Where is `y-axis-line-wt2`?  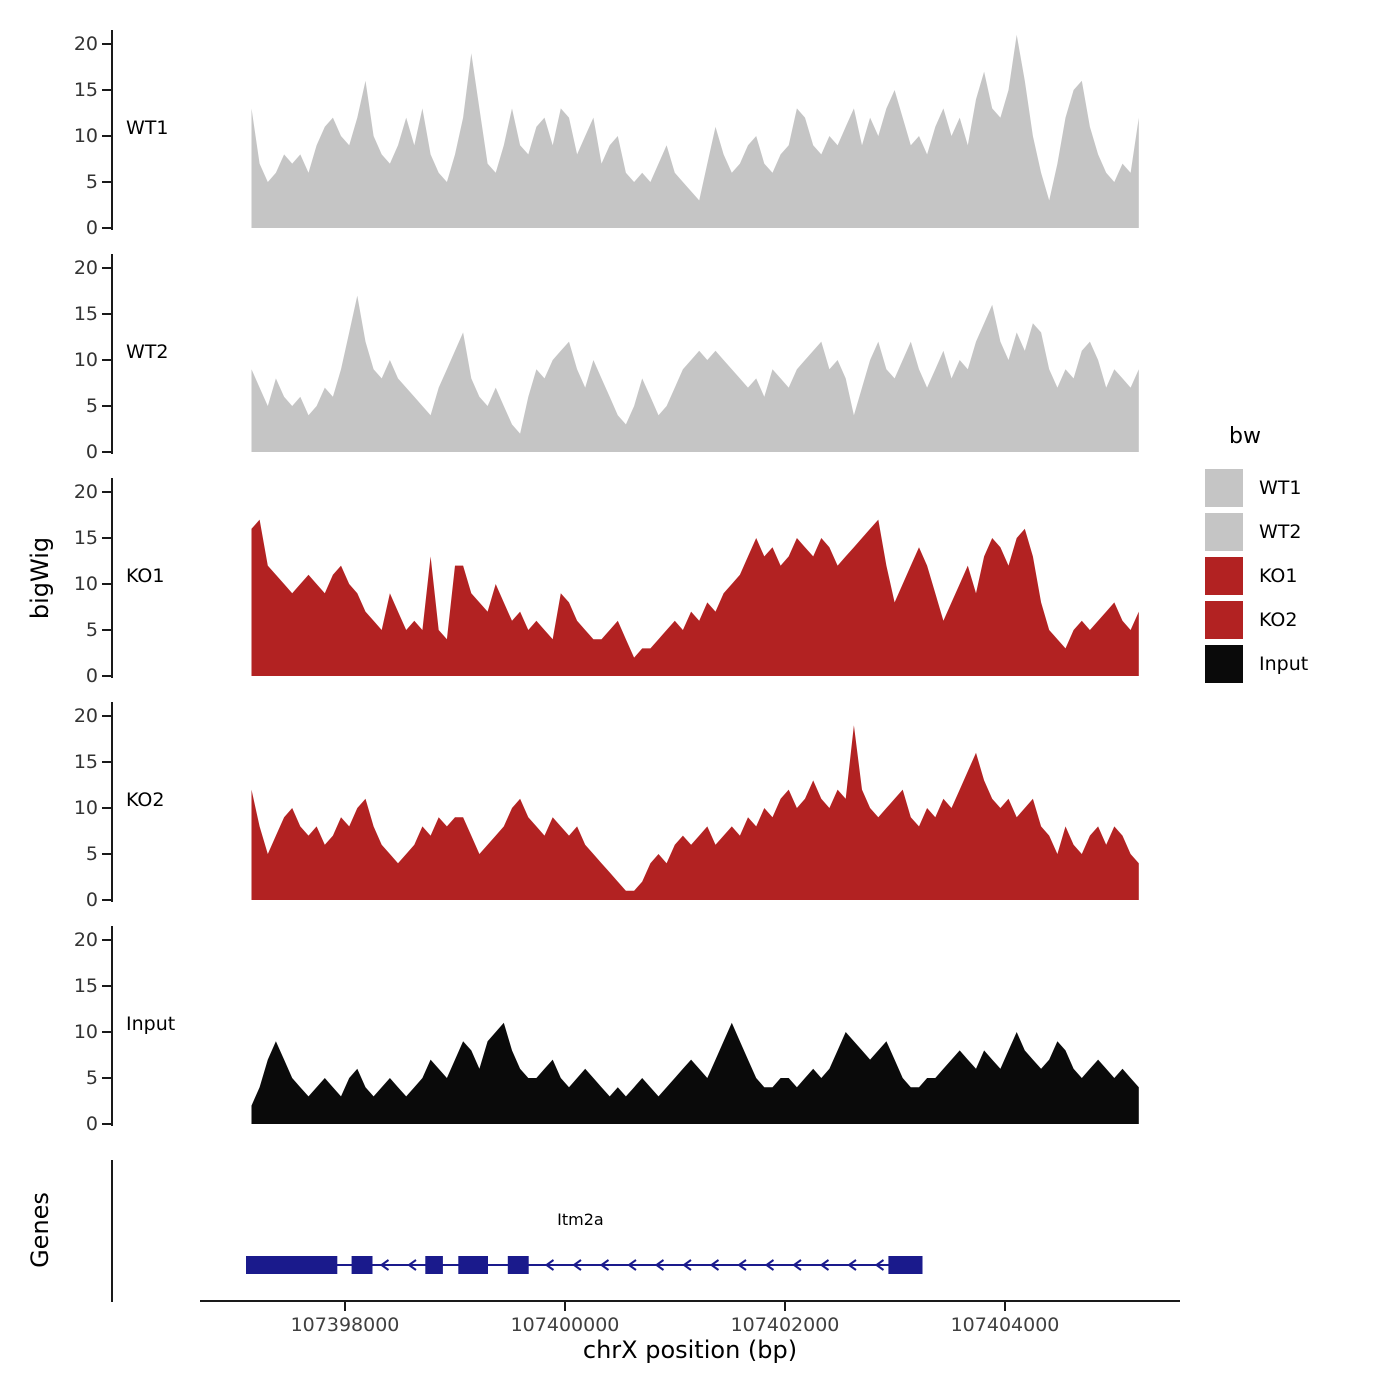
y-axis-line-wt2 is located at coordinates (112, 354).